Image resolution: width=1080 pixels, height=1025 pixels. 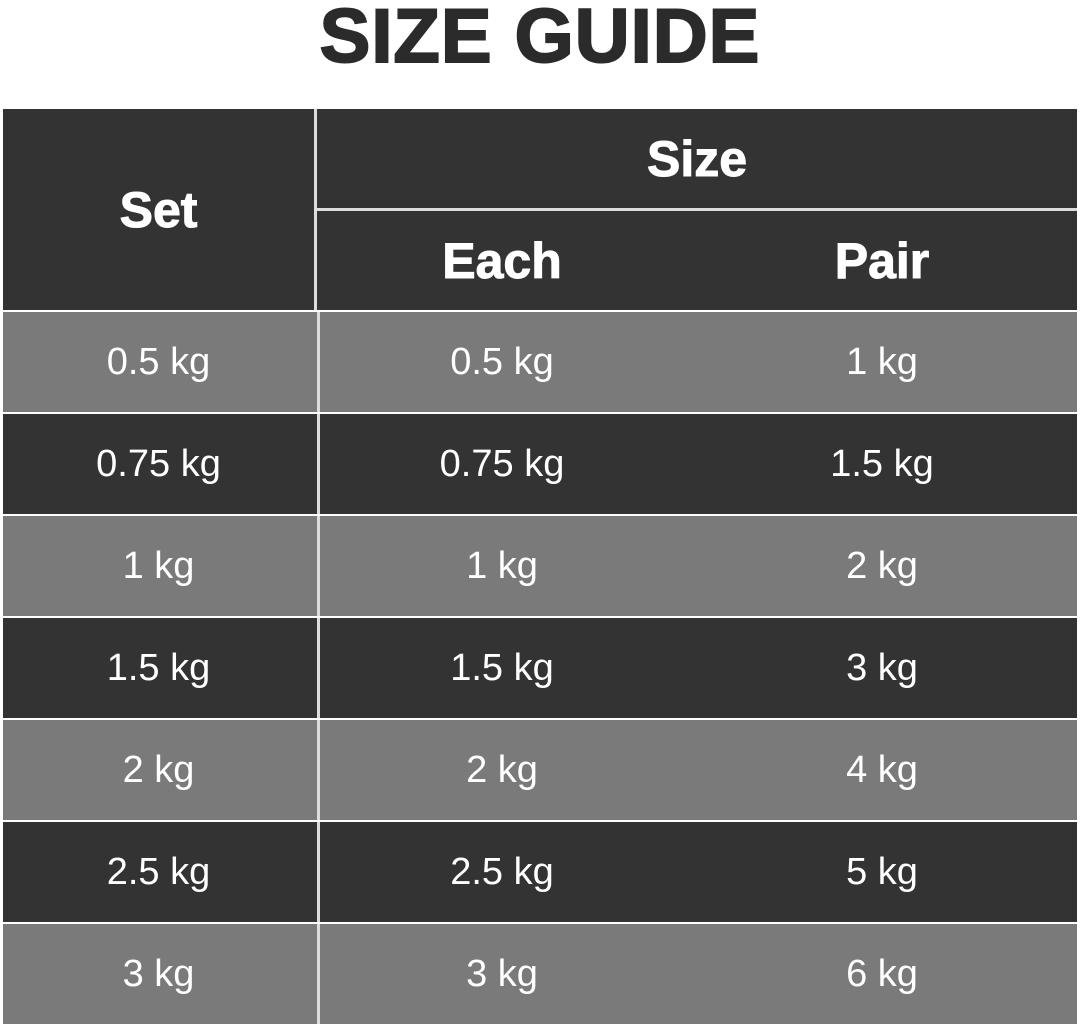 What do you see at coordinates (540, 974) in the screenshot?
I see `table-row: 3 kg 3 kg 6 kg` at bounding box center [540, 974].